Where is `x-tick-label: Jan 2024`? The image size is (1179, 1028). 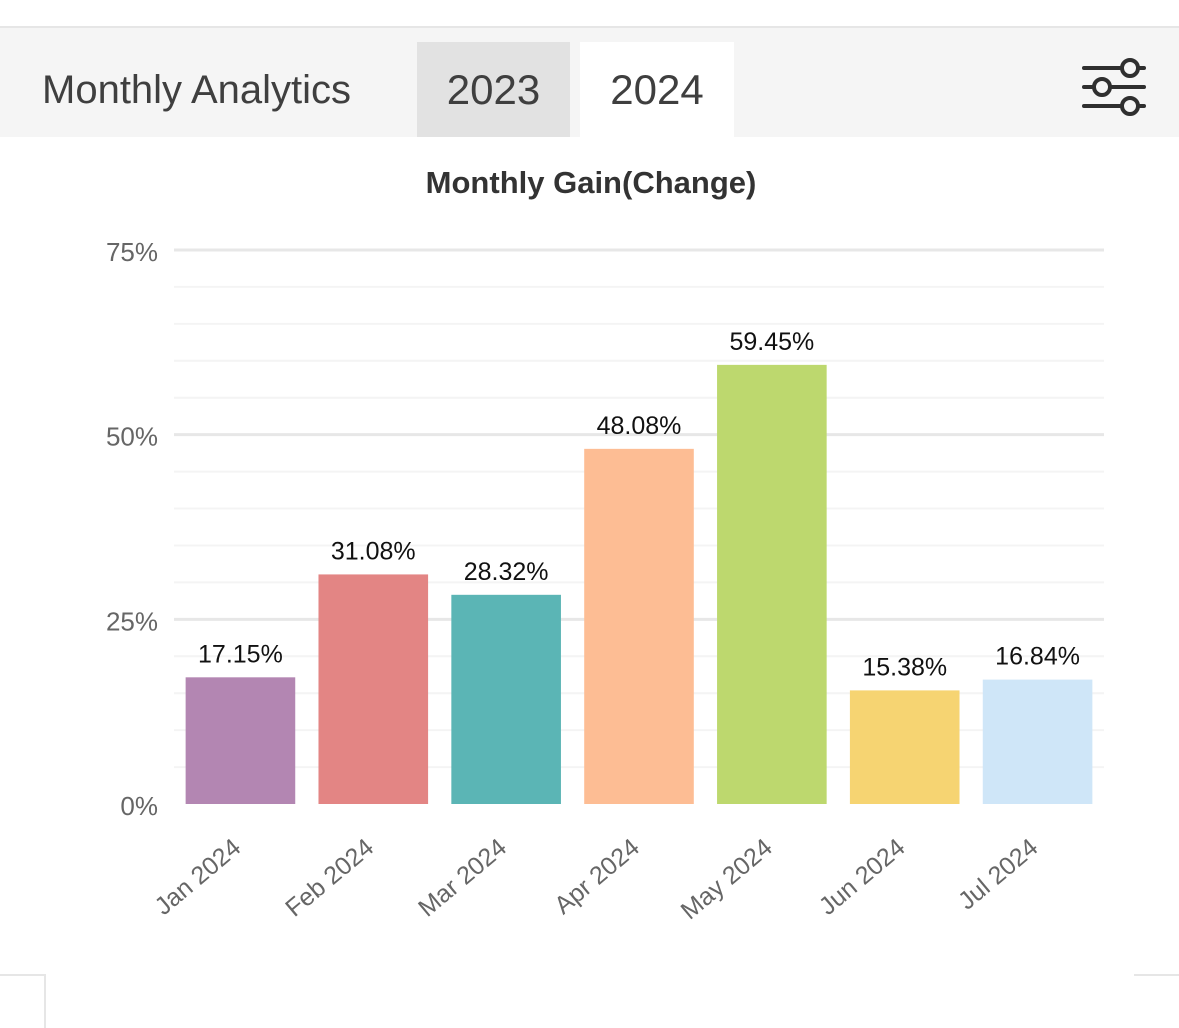 x-tick-label: Jan 2024 is located at coordinates (197, 877).